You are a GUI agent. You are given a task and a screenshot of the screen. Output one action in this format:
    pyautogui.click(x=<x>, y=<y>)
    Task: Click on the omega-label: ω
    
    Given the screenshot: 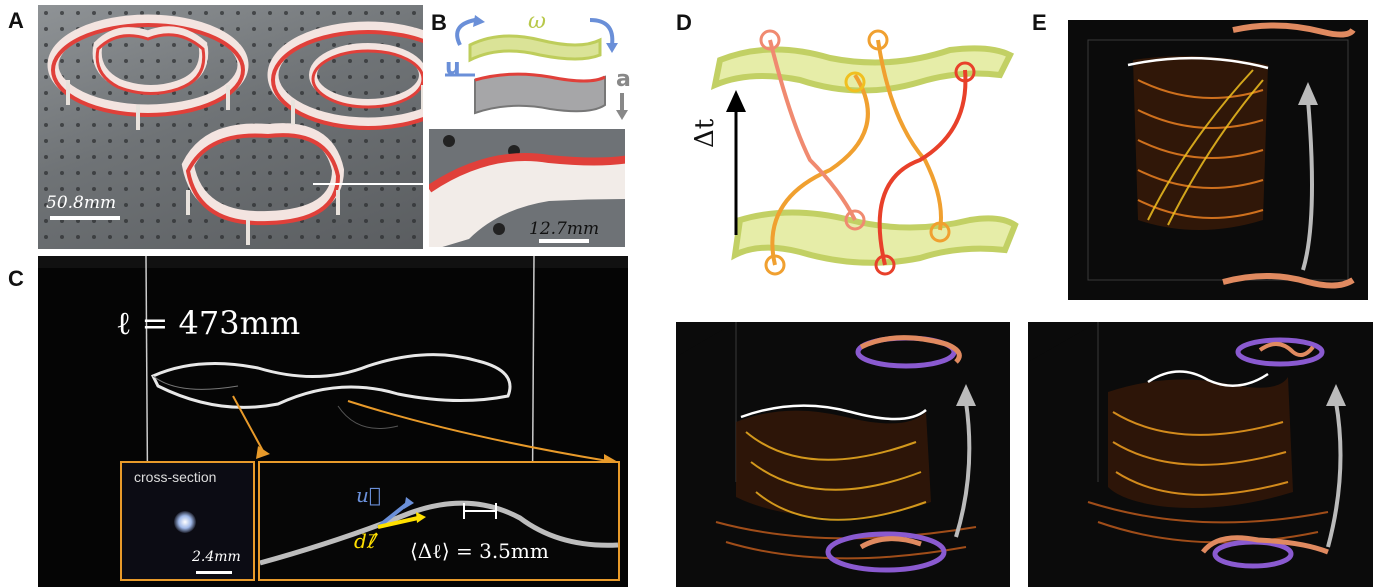 What is the action you would take?
    pyautogui.click(x=537, y=21)
    